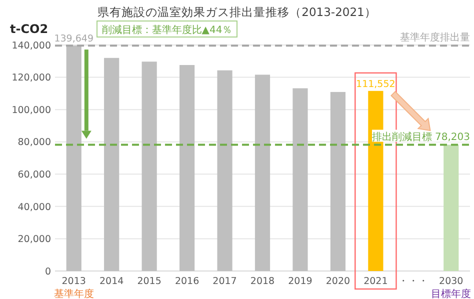  I want to click on x-tick-label: 2014, so click(111, 281).